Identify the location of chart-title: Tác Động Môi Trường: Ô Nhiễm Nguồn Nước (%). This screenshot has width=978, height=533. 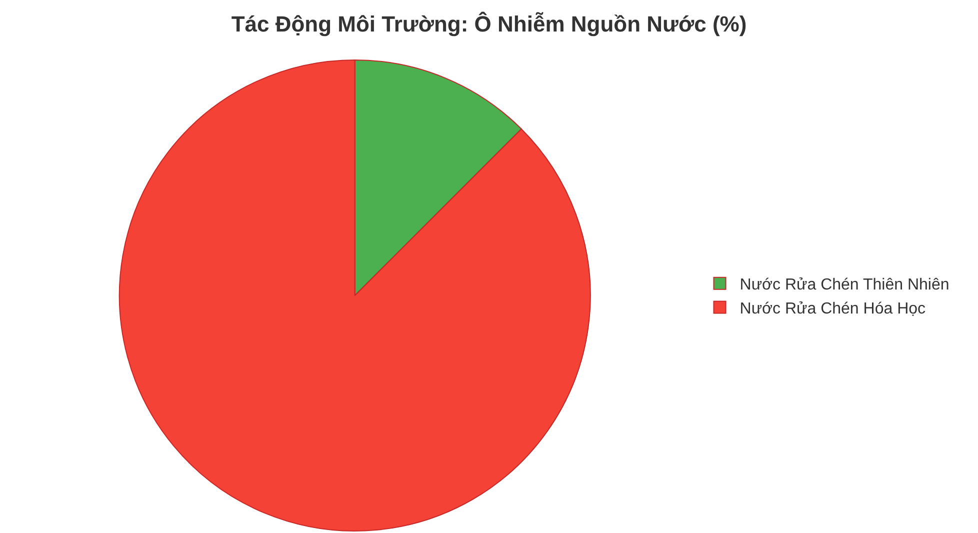
(489, 23).